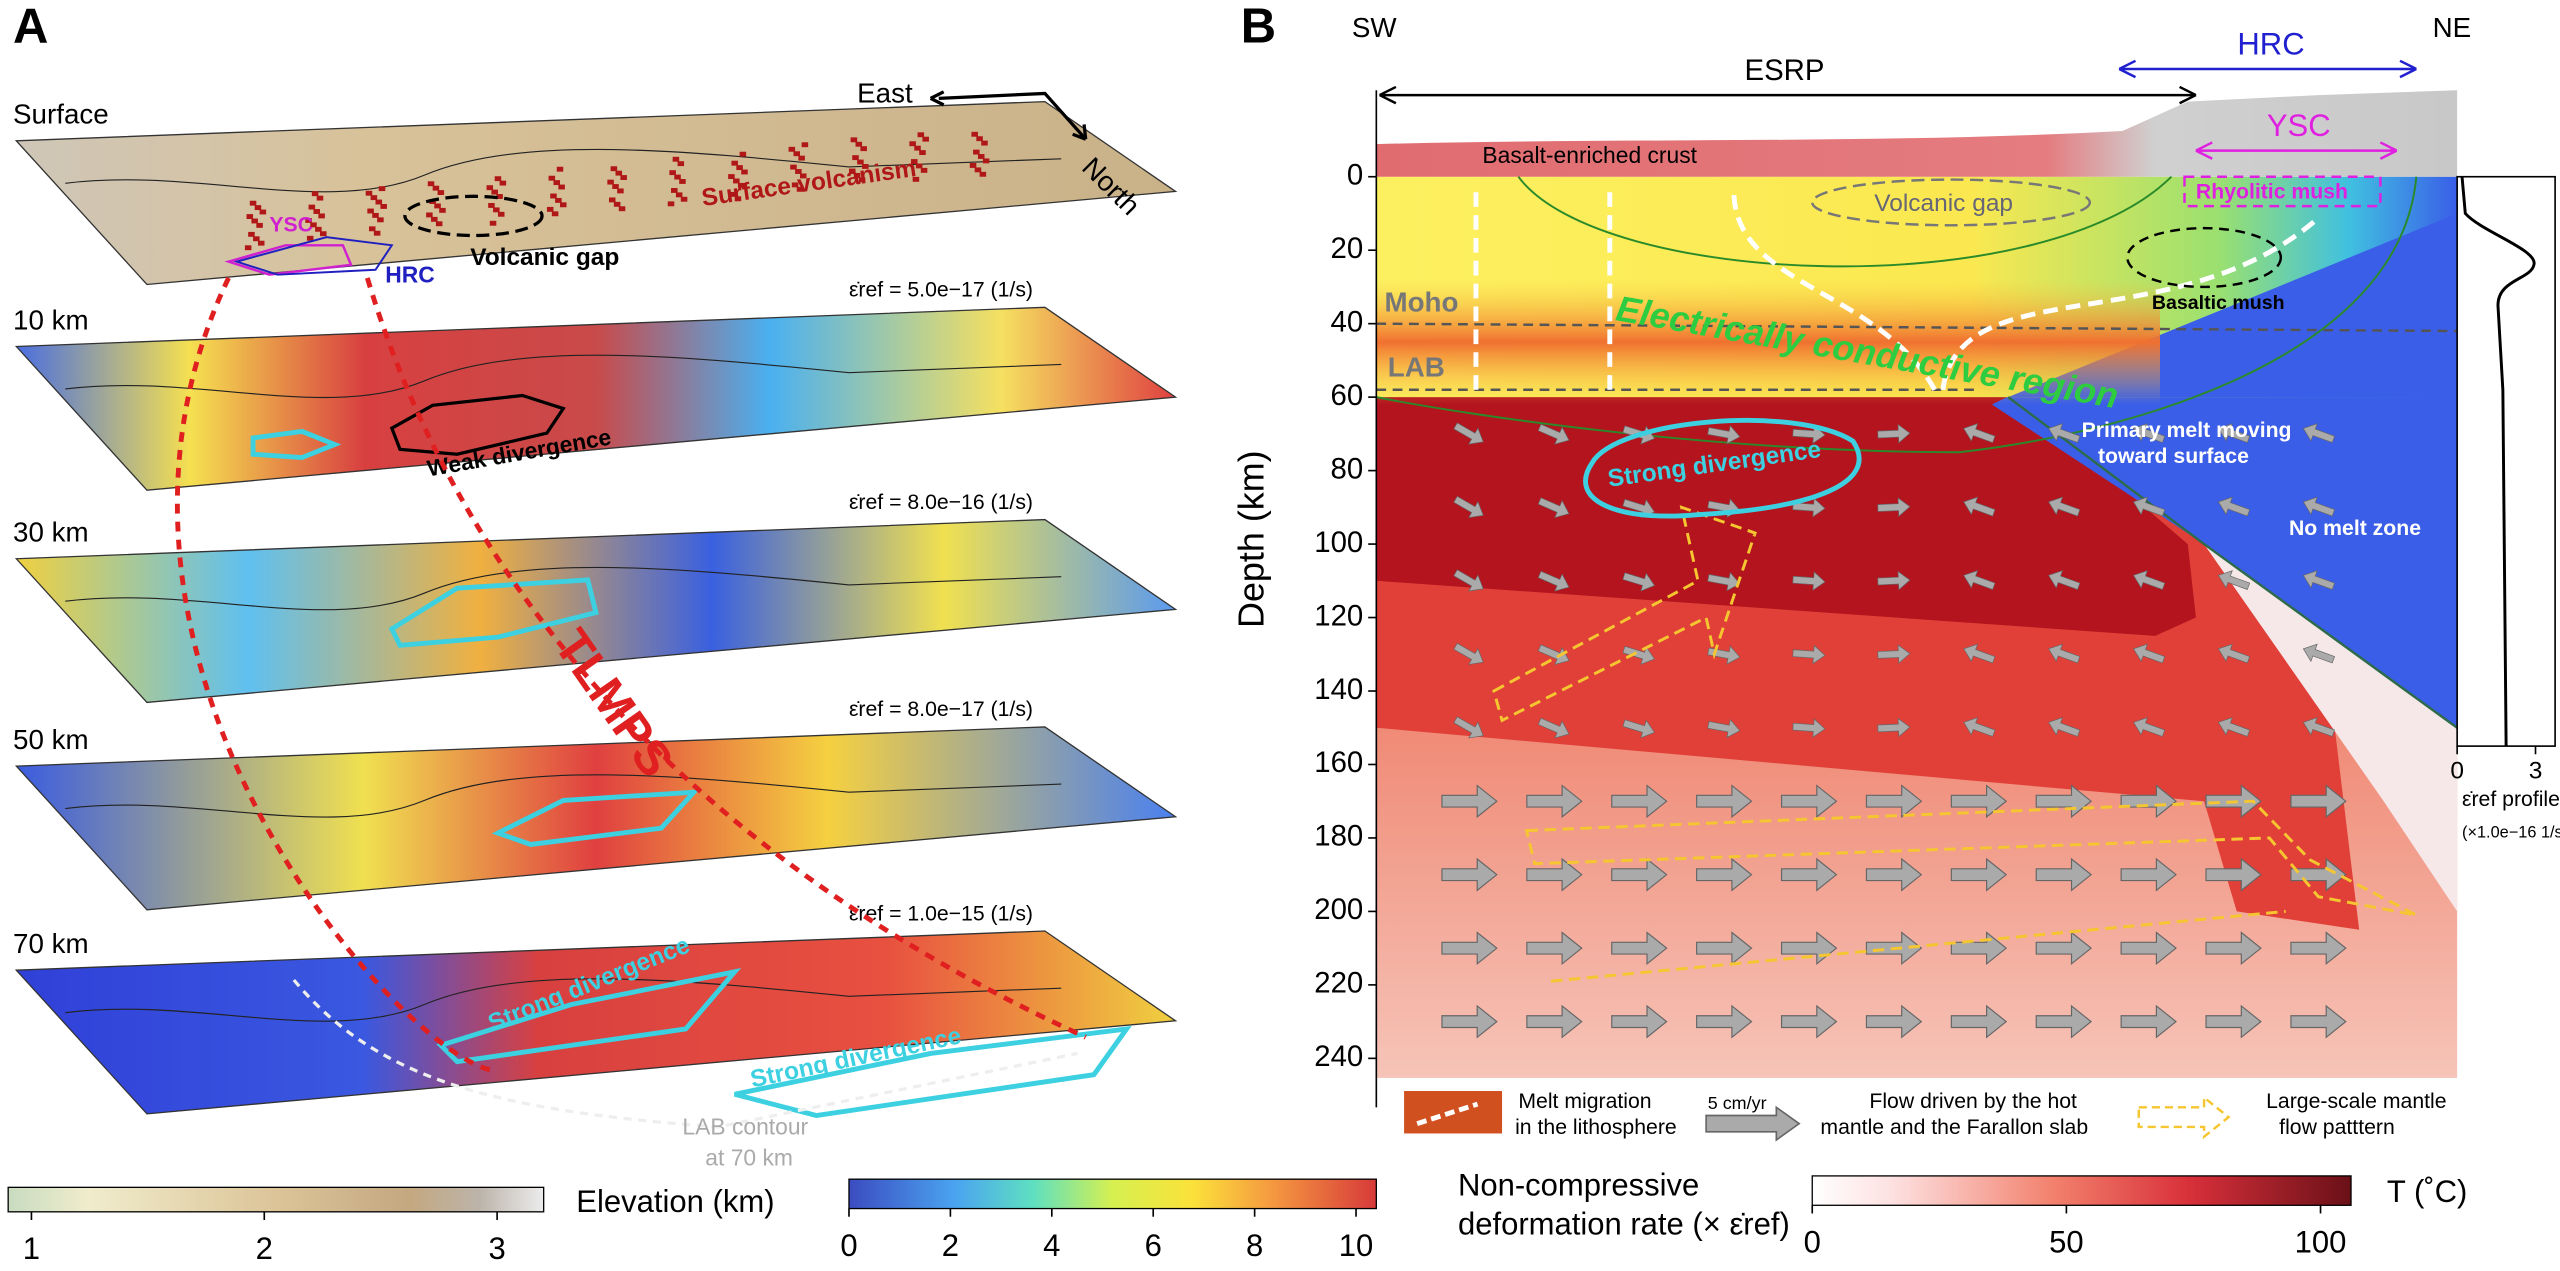  Describe the element at coordinates (1375, 27) in the screenshot. I see `direction-label: SW` at that location.